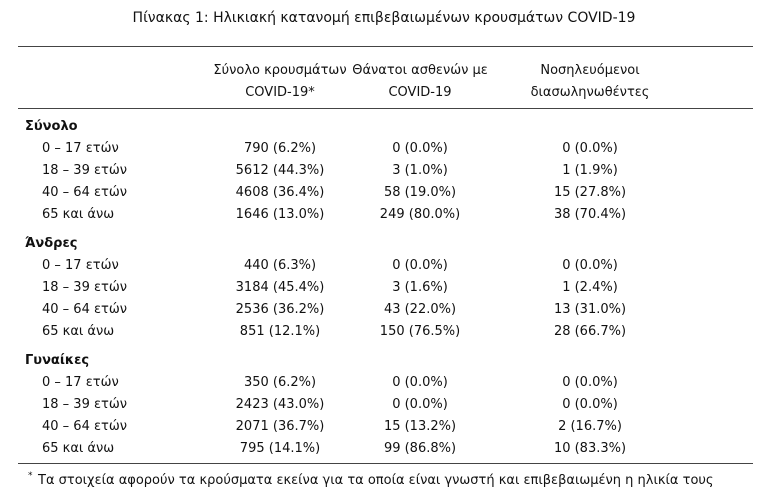 The image size is (769, 503). I want to click on cell: 440 (6.3%), so click(280, 265).